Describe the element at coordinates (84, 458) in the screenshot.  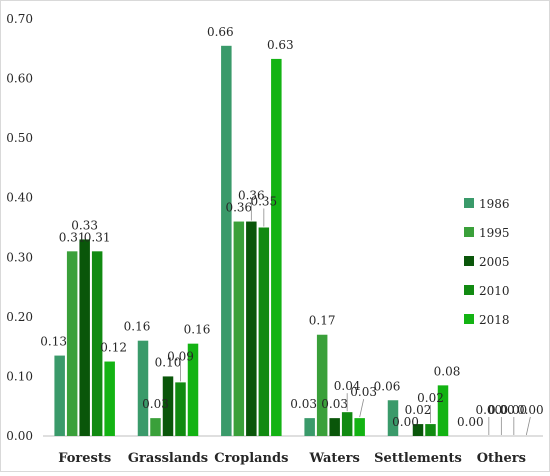
I see `x-tick-label: Forests` at that location.